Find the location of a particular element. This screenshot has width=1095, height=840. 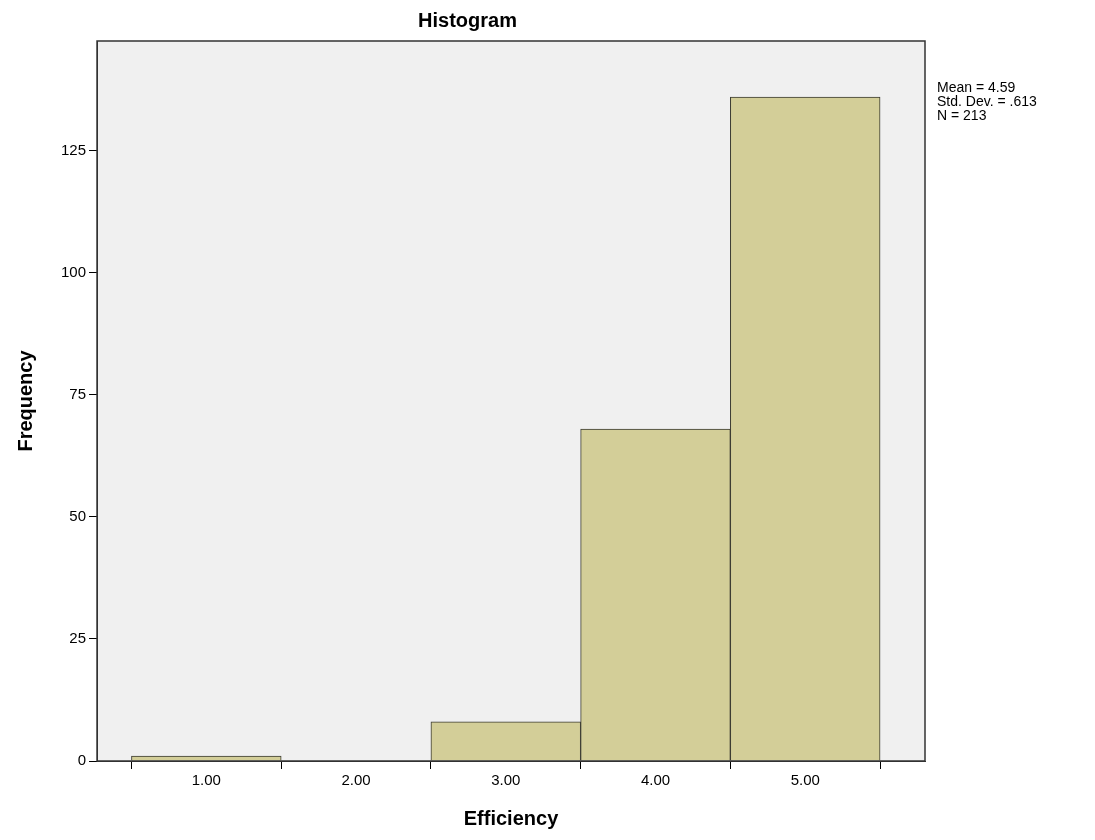

y-tick-label: 0 is located at coordinates (82, 760).